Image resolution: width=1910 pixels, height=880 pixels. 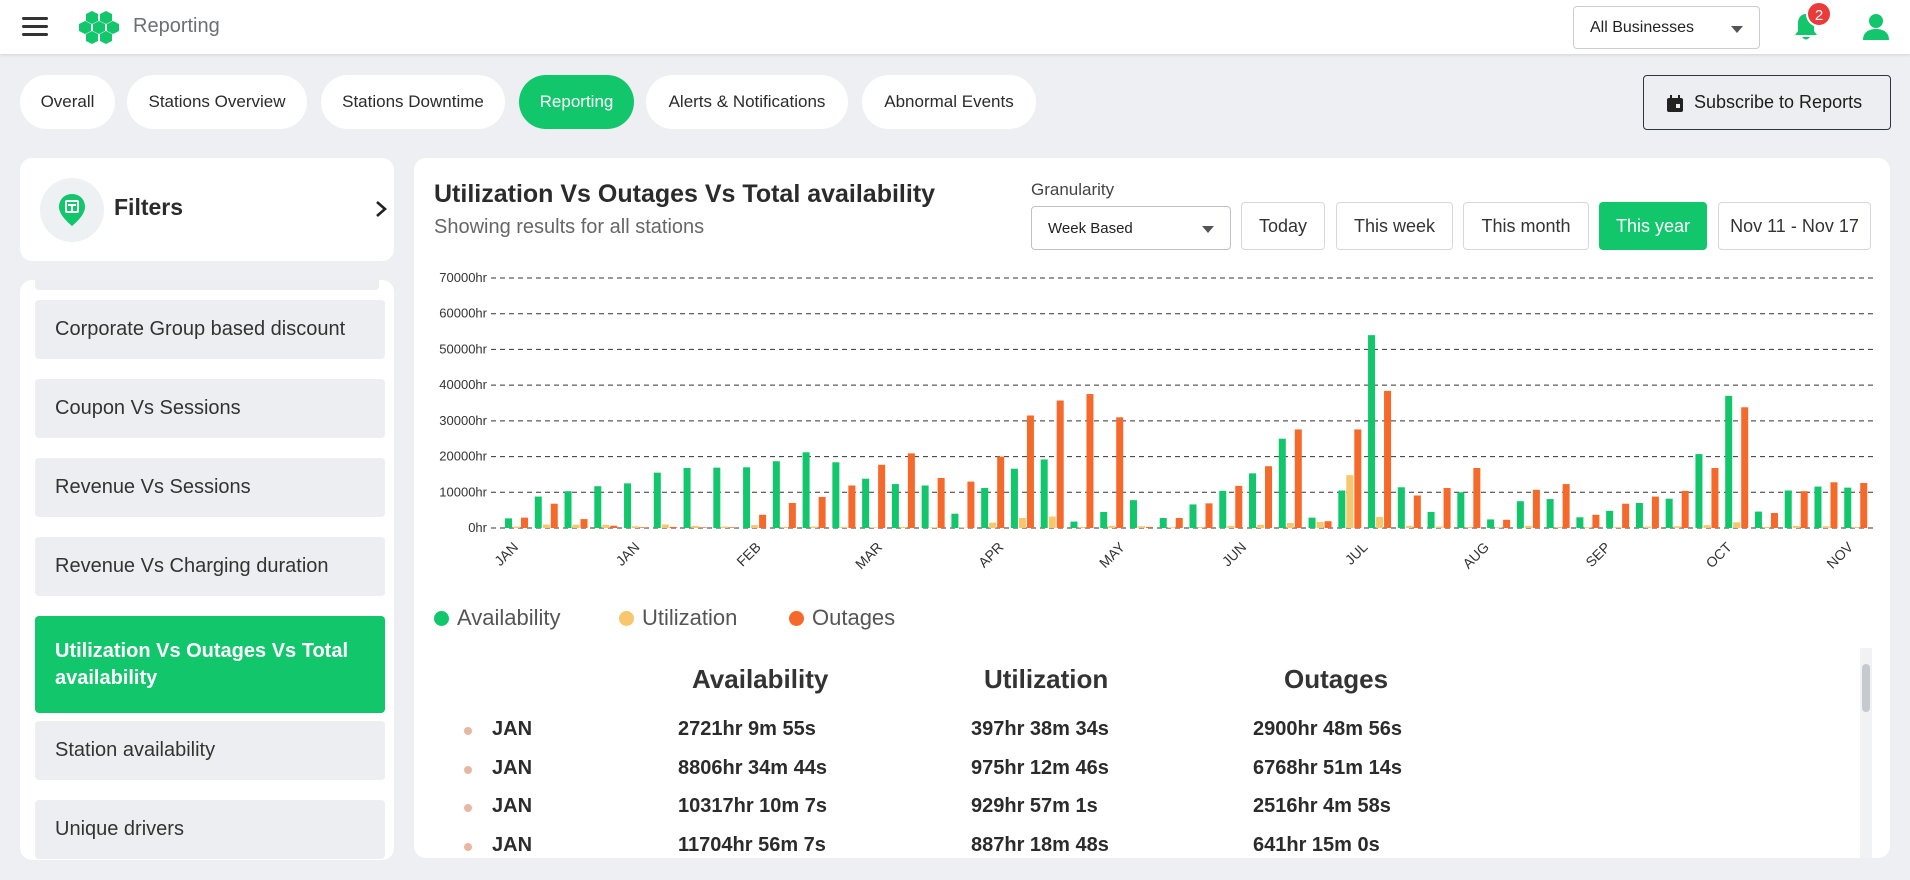 I want to click on y-tick-label: 70000hr, so click(x=463, y=277).